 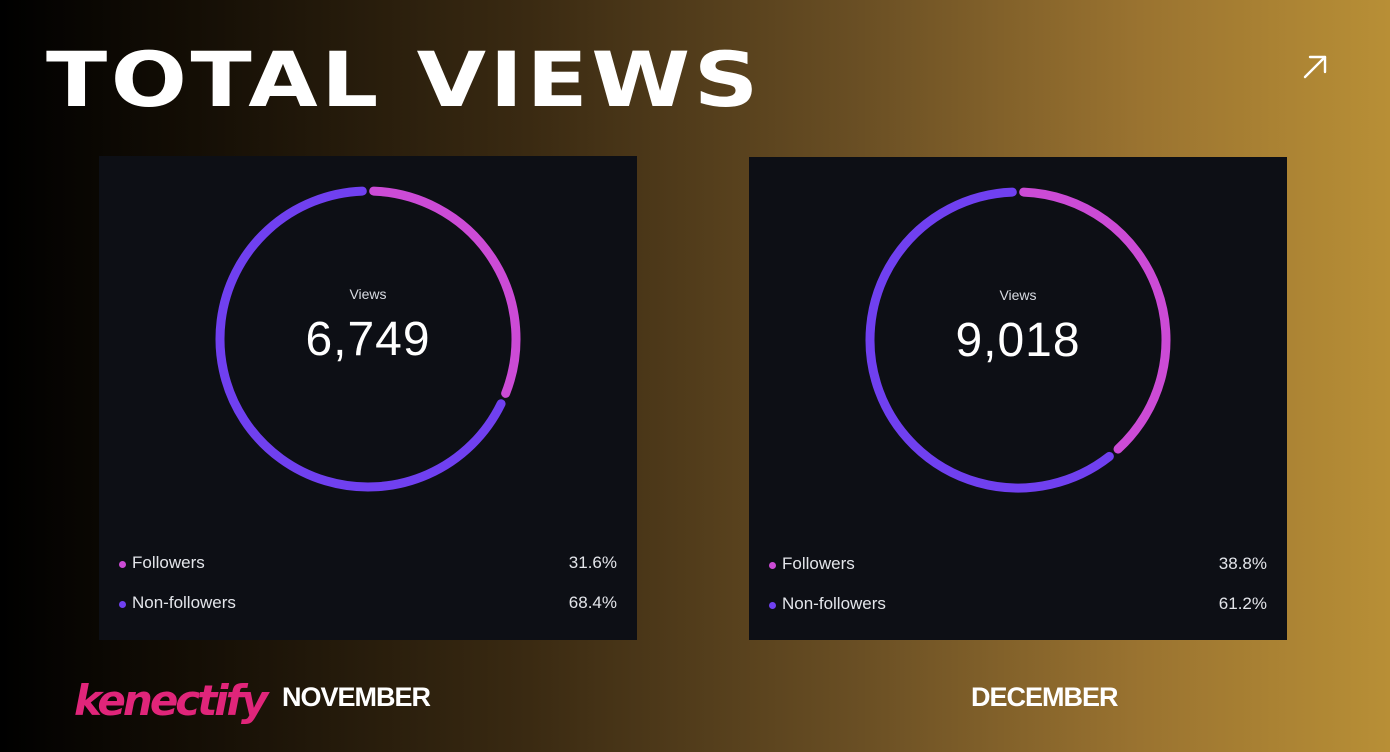 I want to click on arrow-up-right-icon, so click(x=1315, y=67).